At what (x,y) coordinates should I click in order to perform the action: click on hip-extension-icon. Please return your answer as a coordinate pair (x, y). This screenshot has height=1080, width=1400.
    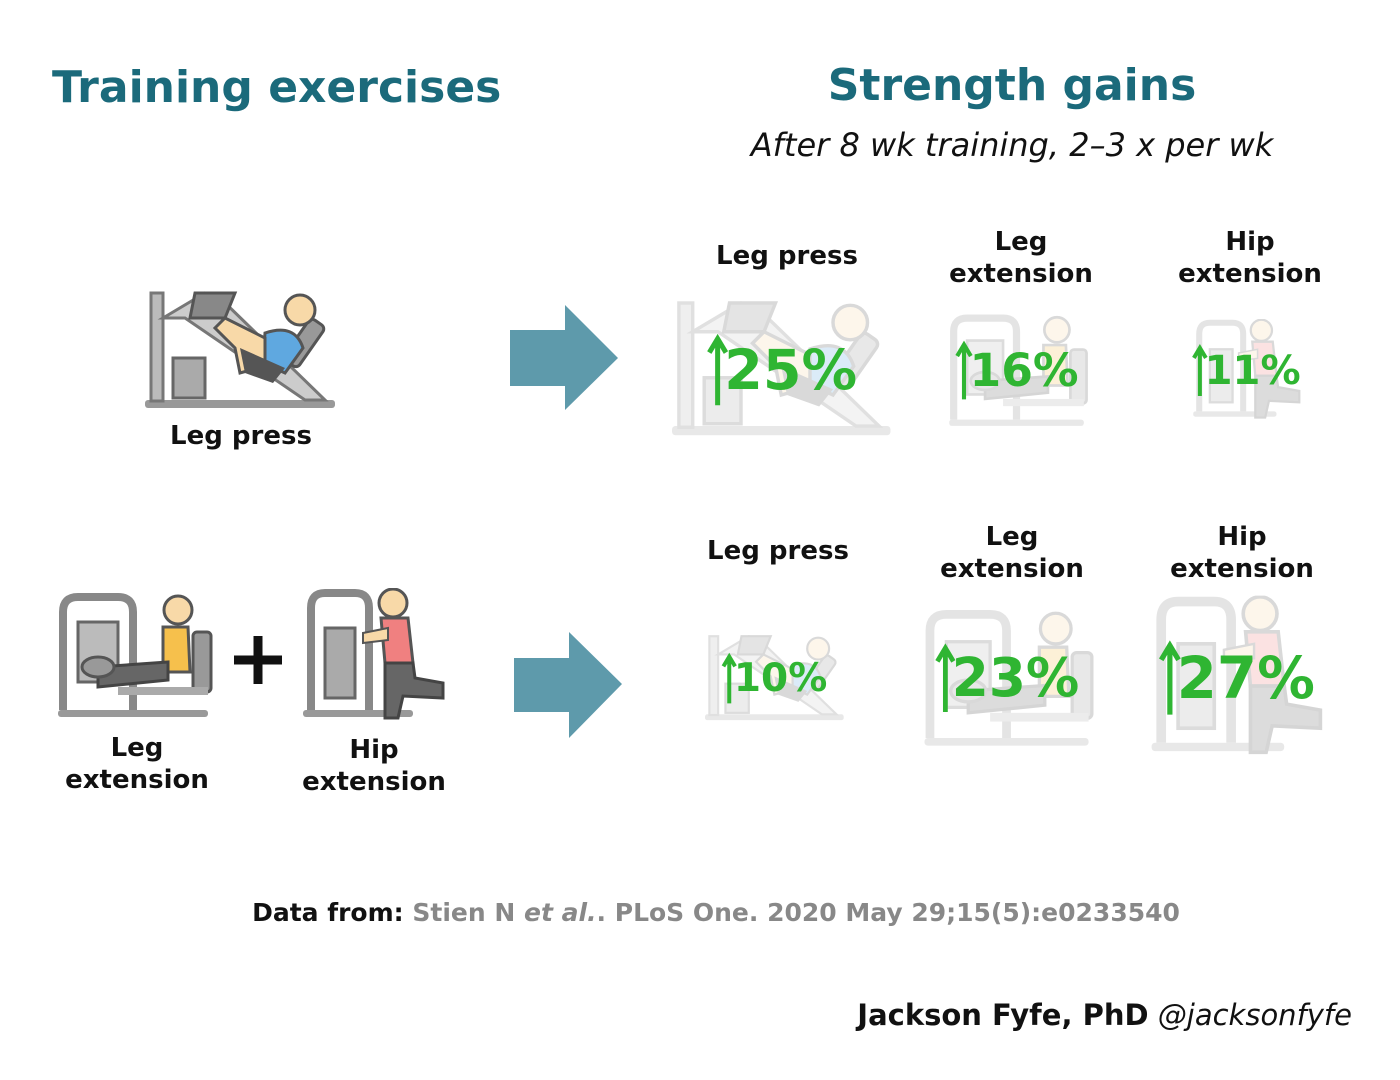
    Looking at the image, I should click on (373, 653).